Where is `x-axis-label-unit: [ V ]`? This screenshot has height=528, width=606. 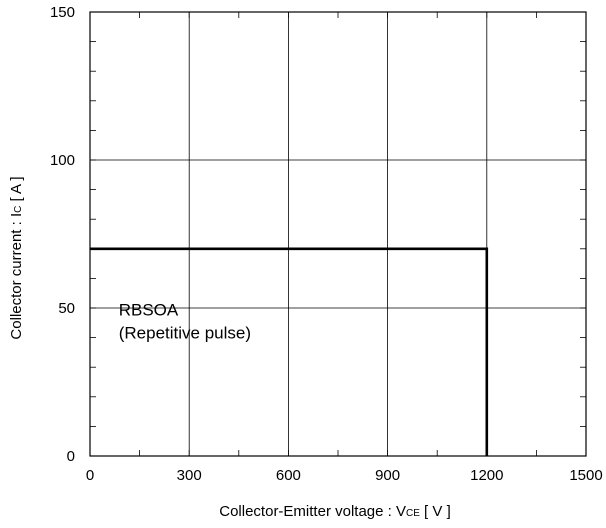 x-axis-label-unit: [ V ] is located at coordinates (435, 511).